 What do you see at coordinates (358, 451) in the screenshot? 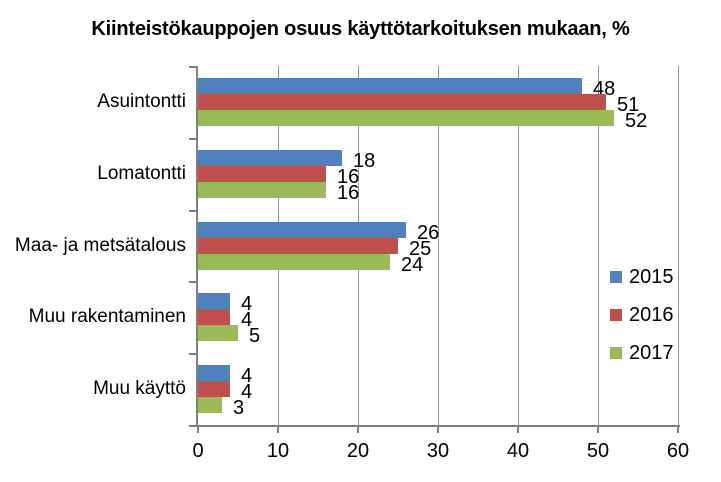
I see `x-tick-label: 20` at bounding box center [358, 451].